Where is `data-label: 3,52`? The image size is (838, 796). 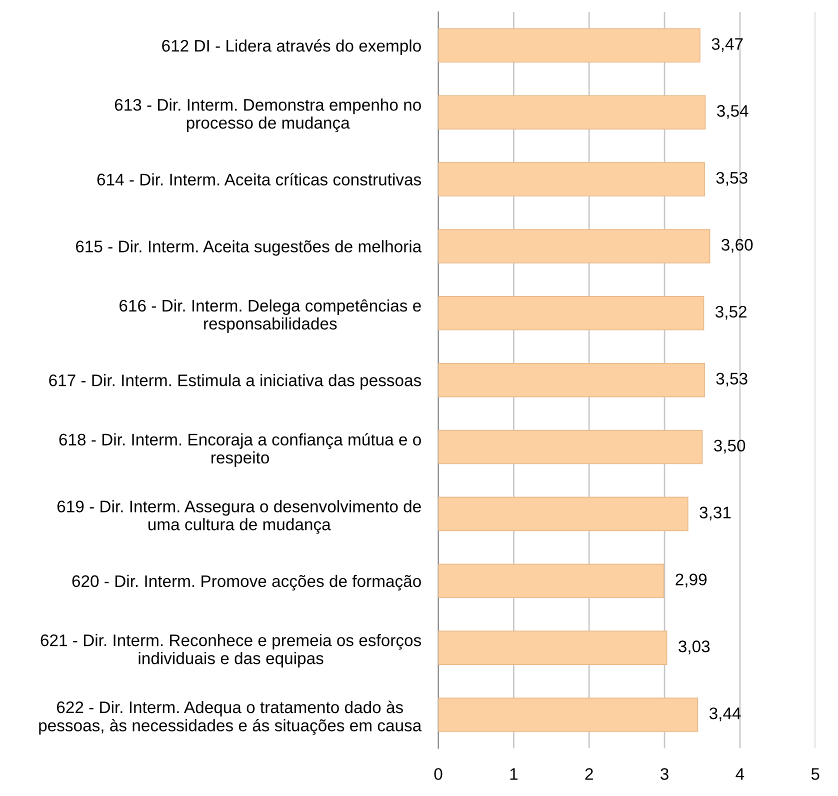
data-label: 3,52 is located at coordinates (731, 313).